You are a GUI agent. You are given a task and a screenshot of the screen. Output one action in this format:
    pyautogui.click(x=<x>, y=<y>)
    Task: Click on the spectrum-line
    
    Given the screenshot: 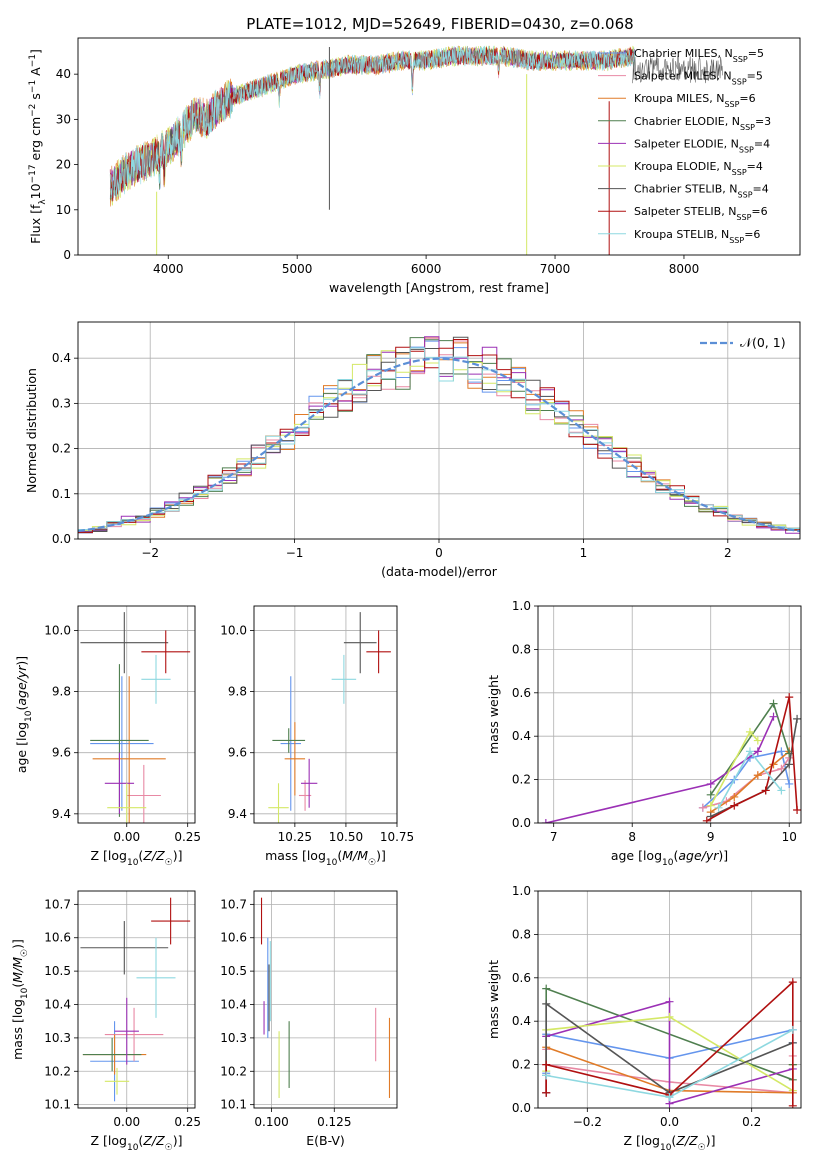 What is the action you would take?
    pyautogui.click(x=372, y=121)
    